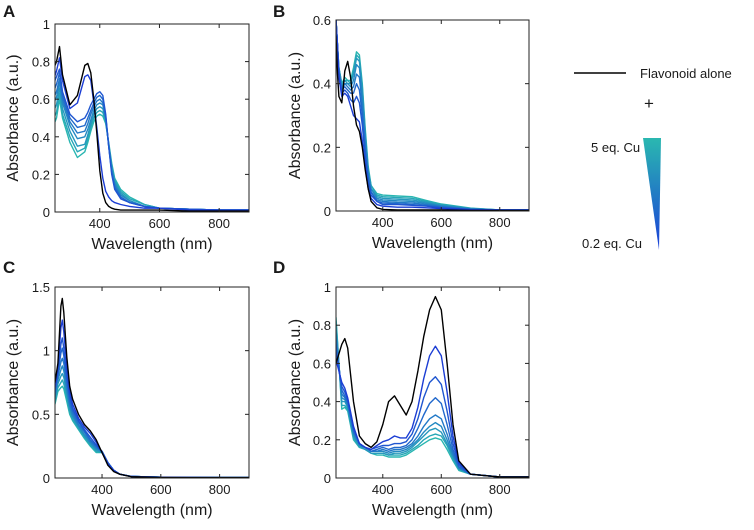 This screenshot has height=530, width=754. Describe the element at coordinates (686, 73) in the screenshot. I see `legend-alone-label: Flavonoid alone` at that location.